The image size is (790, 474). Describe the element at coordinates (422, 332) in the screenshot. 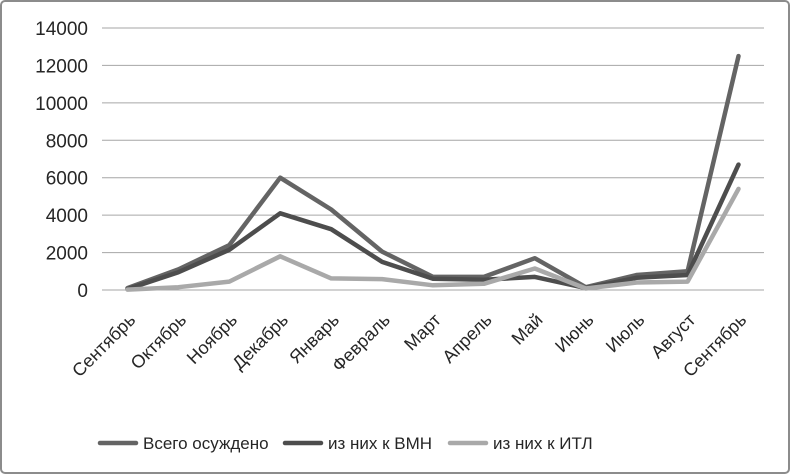

I see `x-axis-tick-label: Март` at that location.